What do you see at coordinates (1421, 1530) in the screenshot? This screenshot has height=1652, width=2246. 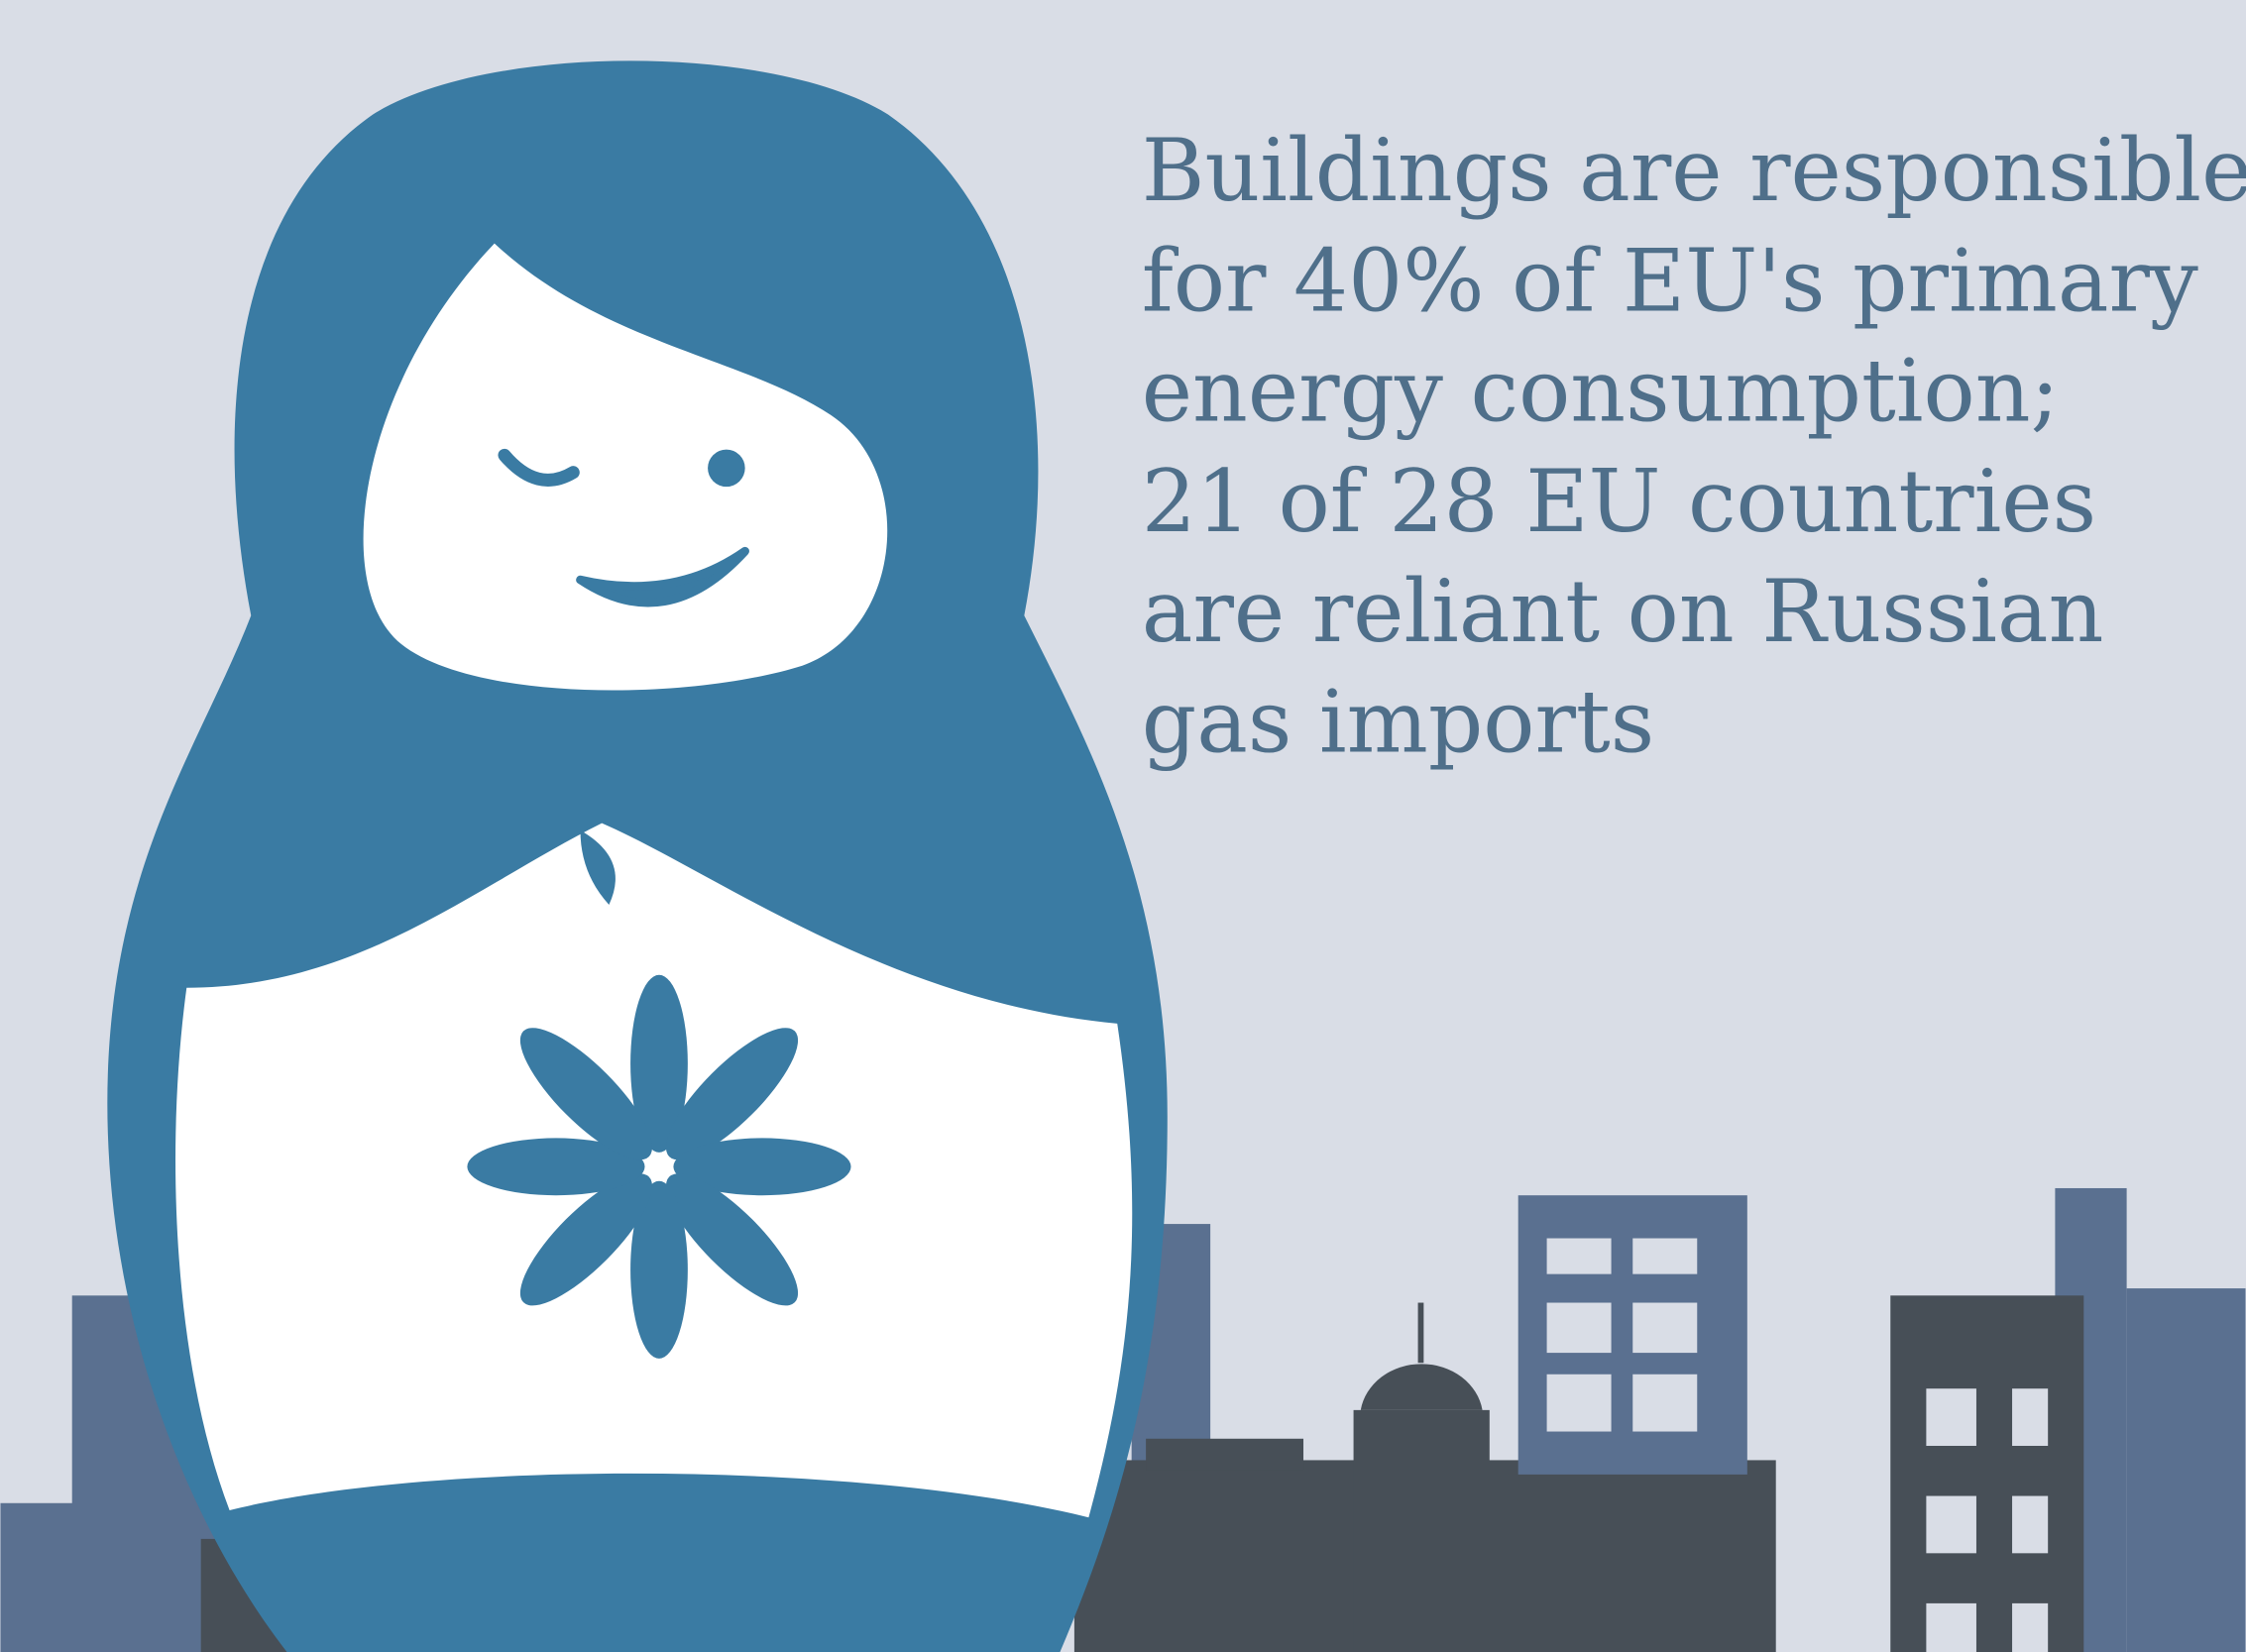 I see `tower` at bounding box center [1421, 1530].